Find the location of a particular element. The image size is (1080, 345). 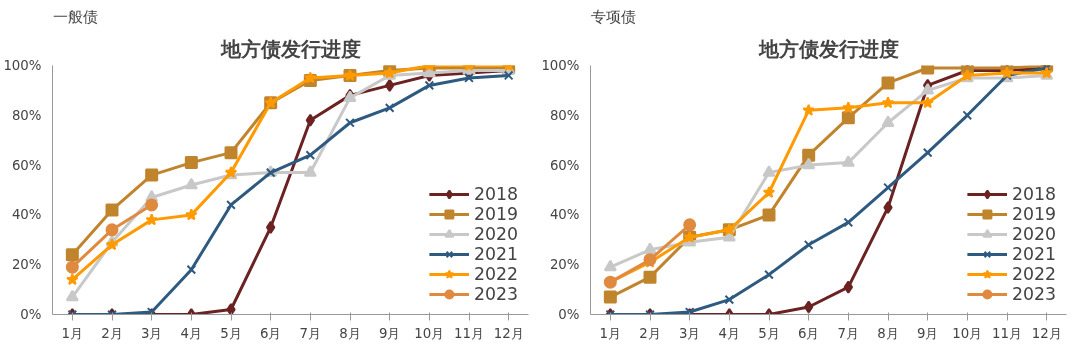

y-axis-title: 专项债 is located at coordinates (613, 16).